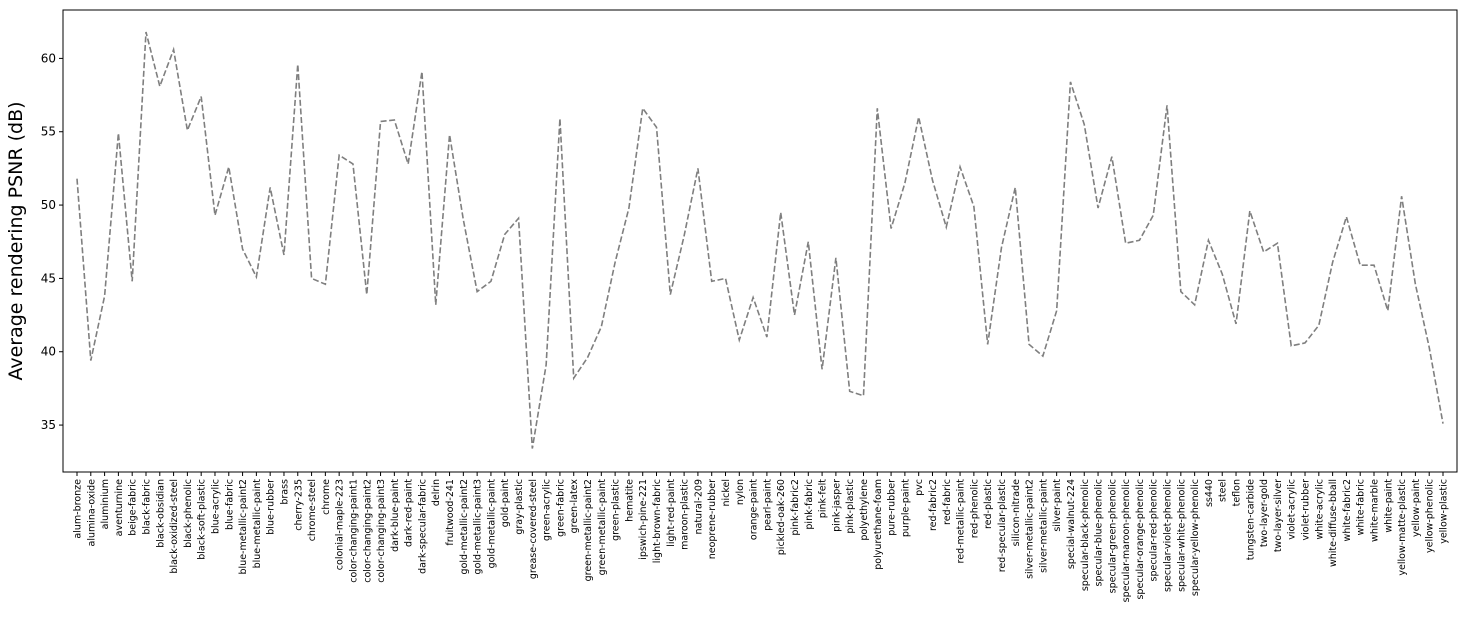 Image resolution: width=1468 pixels, height=636 pixels. Describe the element at coordinates (409, 513) in the screenshot. I see `x-tick-label-dark-red-paint: dark-red-paint` at that location.